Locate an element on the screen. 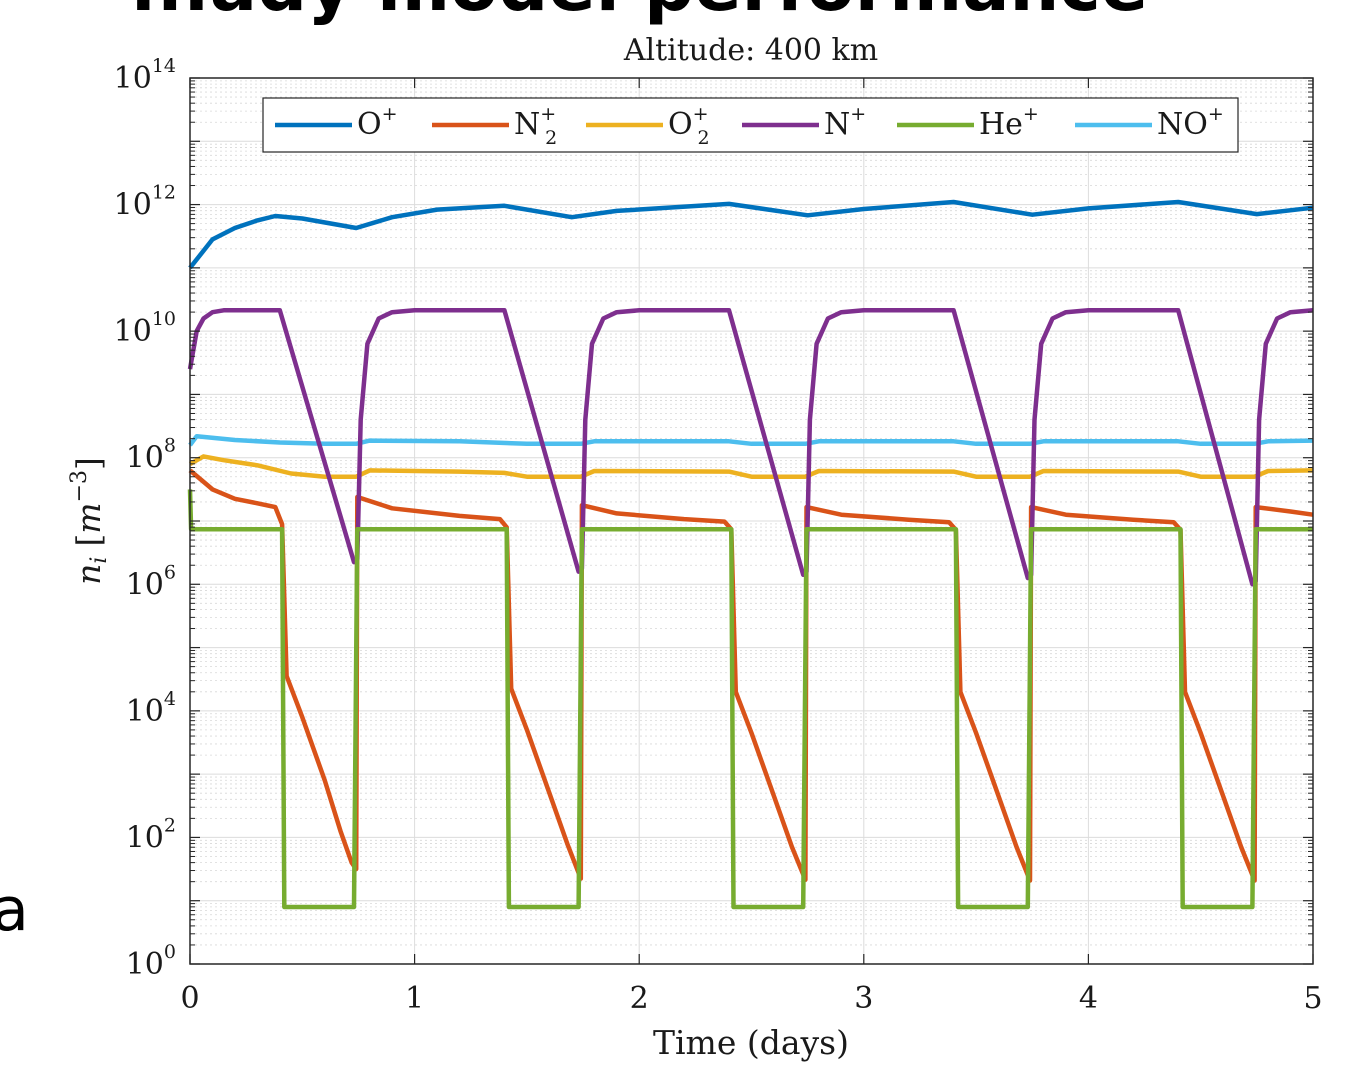 The image size is (1363, 1069). y-tick-exp: 10 is located at coordinates (164, 319).